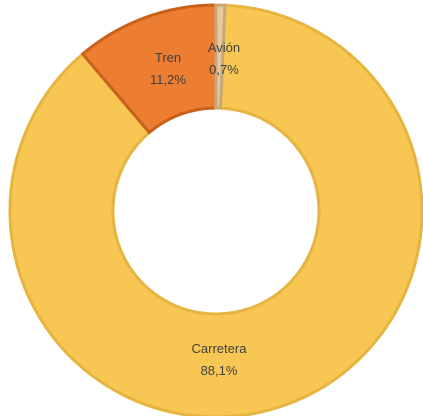 The image size is (423, 416). Describe the element at coordinates (224, 69) in the screenshot. I see `slice-label-value: 0,7%` at that location.